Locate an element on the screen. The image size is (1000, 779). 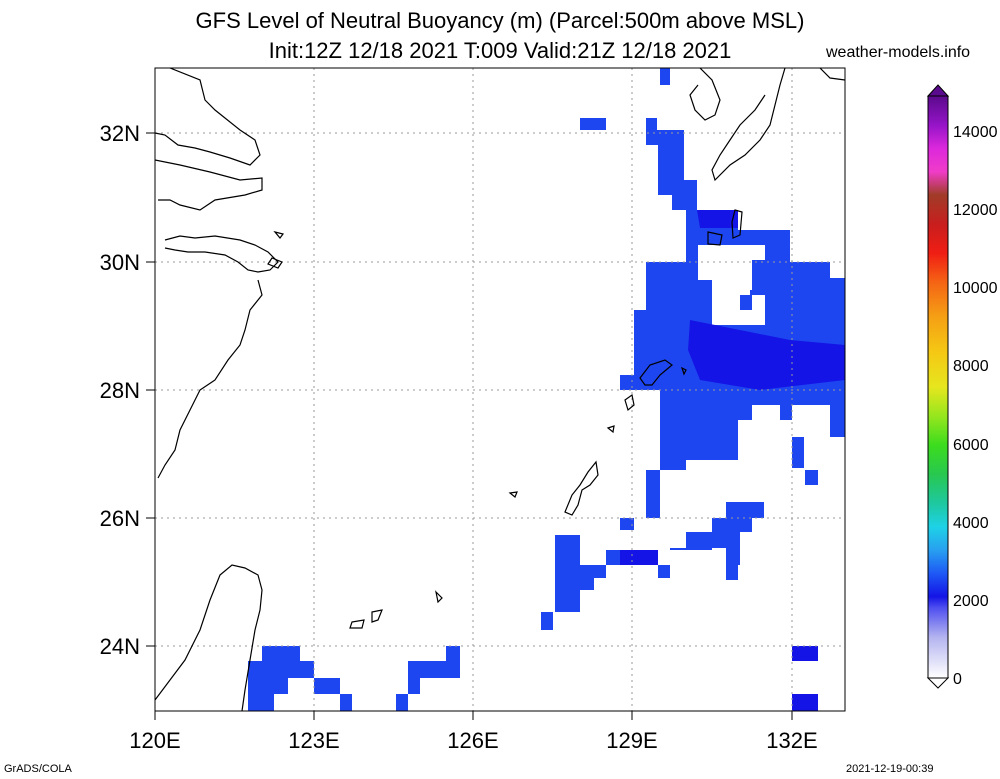
coast-zhejiang is located at coordinates (210, 379).